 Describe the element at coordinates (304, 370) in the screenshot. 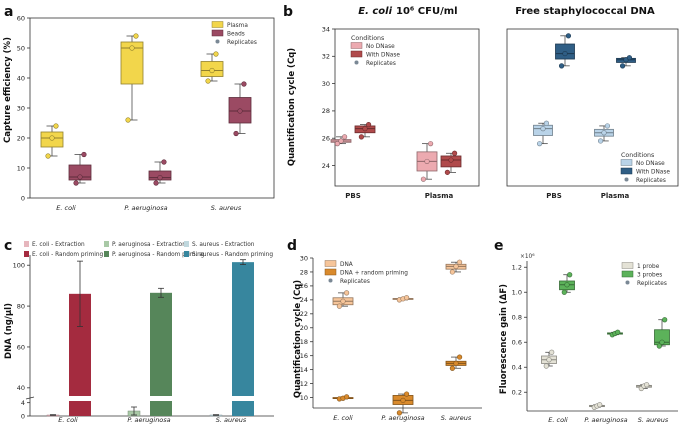

I see `panel-d-ytick-label: 14` at that location.